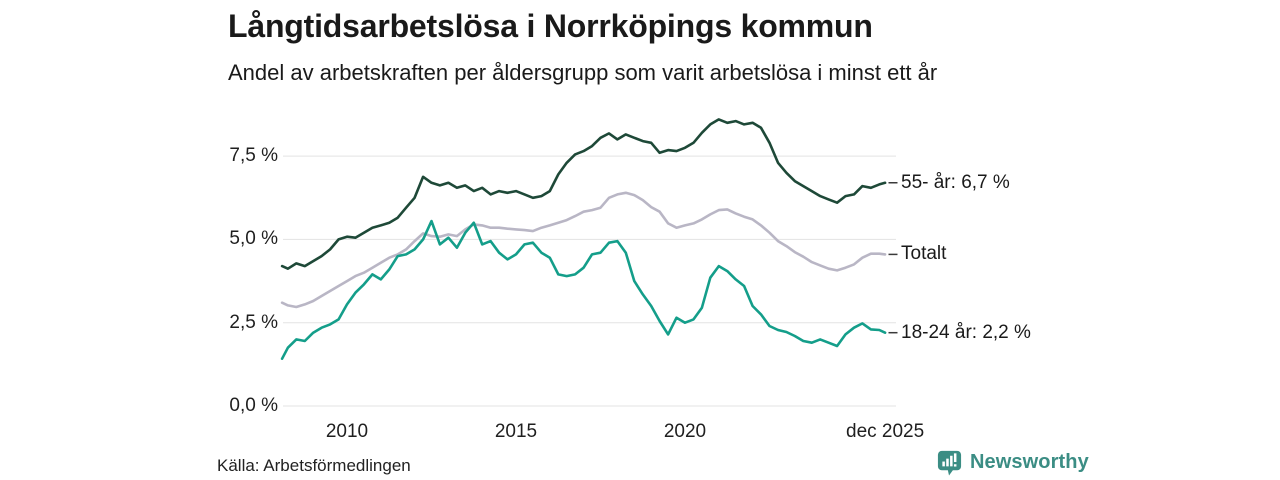 The height and width of the screenshot is (480, 1280). I want to click on y-axis-tick-label: 7,5 %, so click(253, 156).